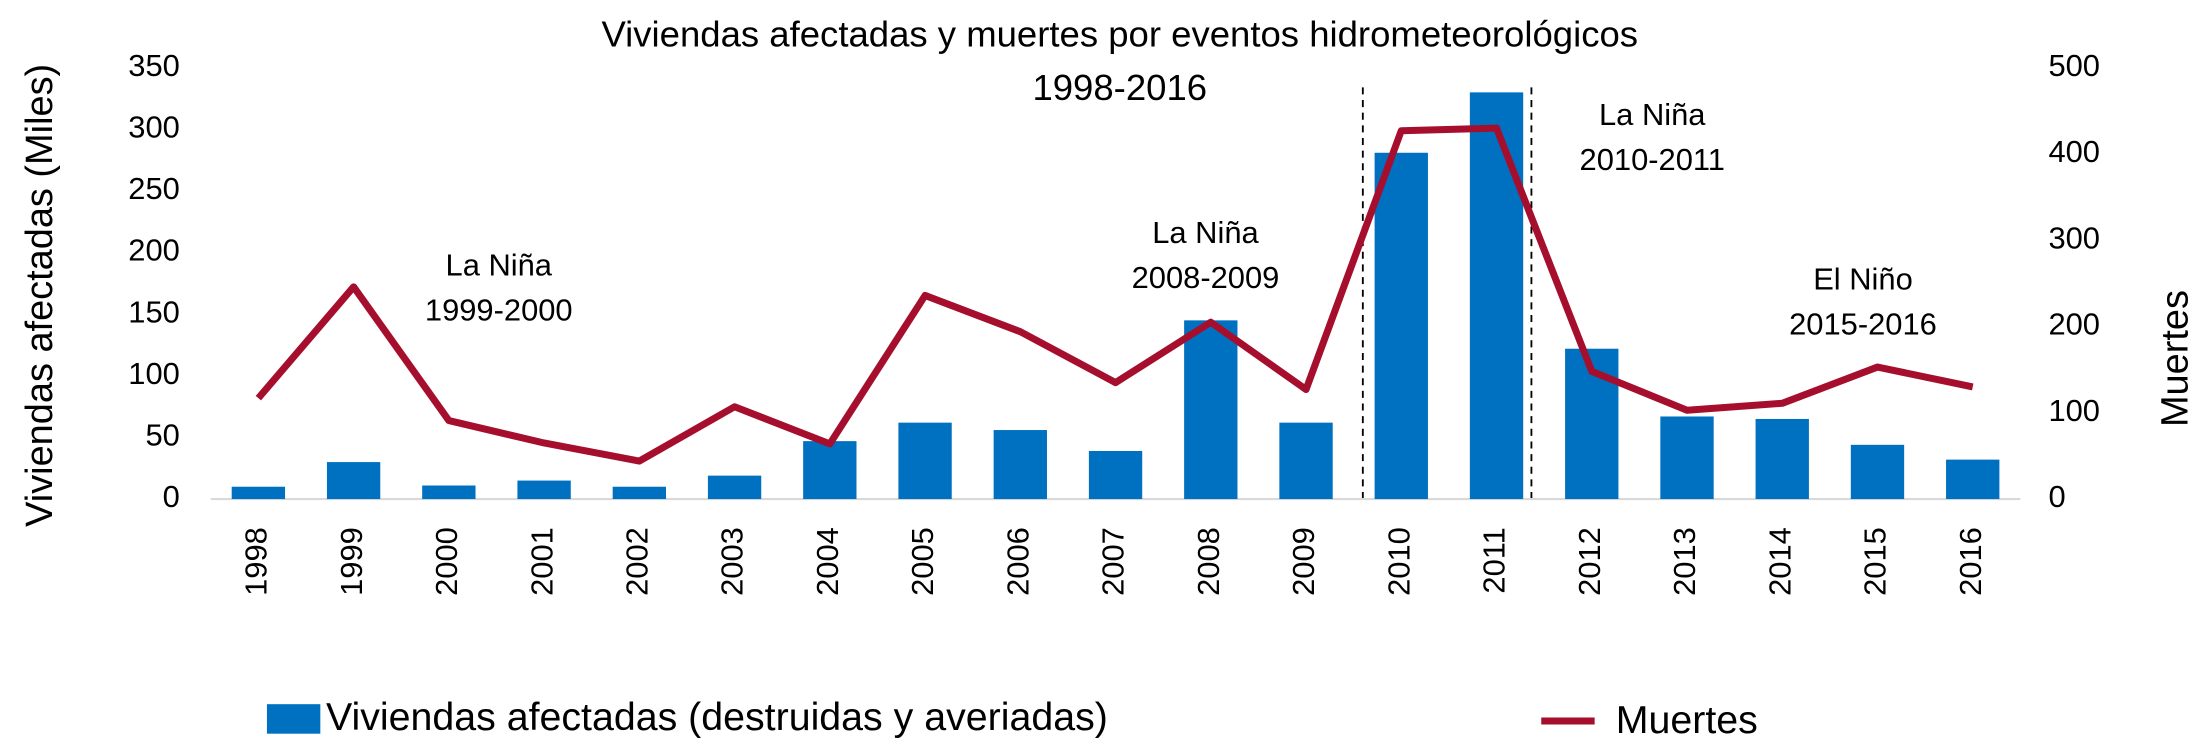  Describe the element at coordinates (154, 188) in the screenshot. I see `y-tick-label: 250` at that location.